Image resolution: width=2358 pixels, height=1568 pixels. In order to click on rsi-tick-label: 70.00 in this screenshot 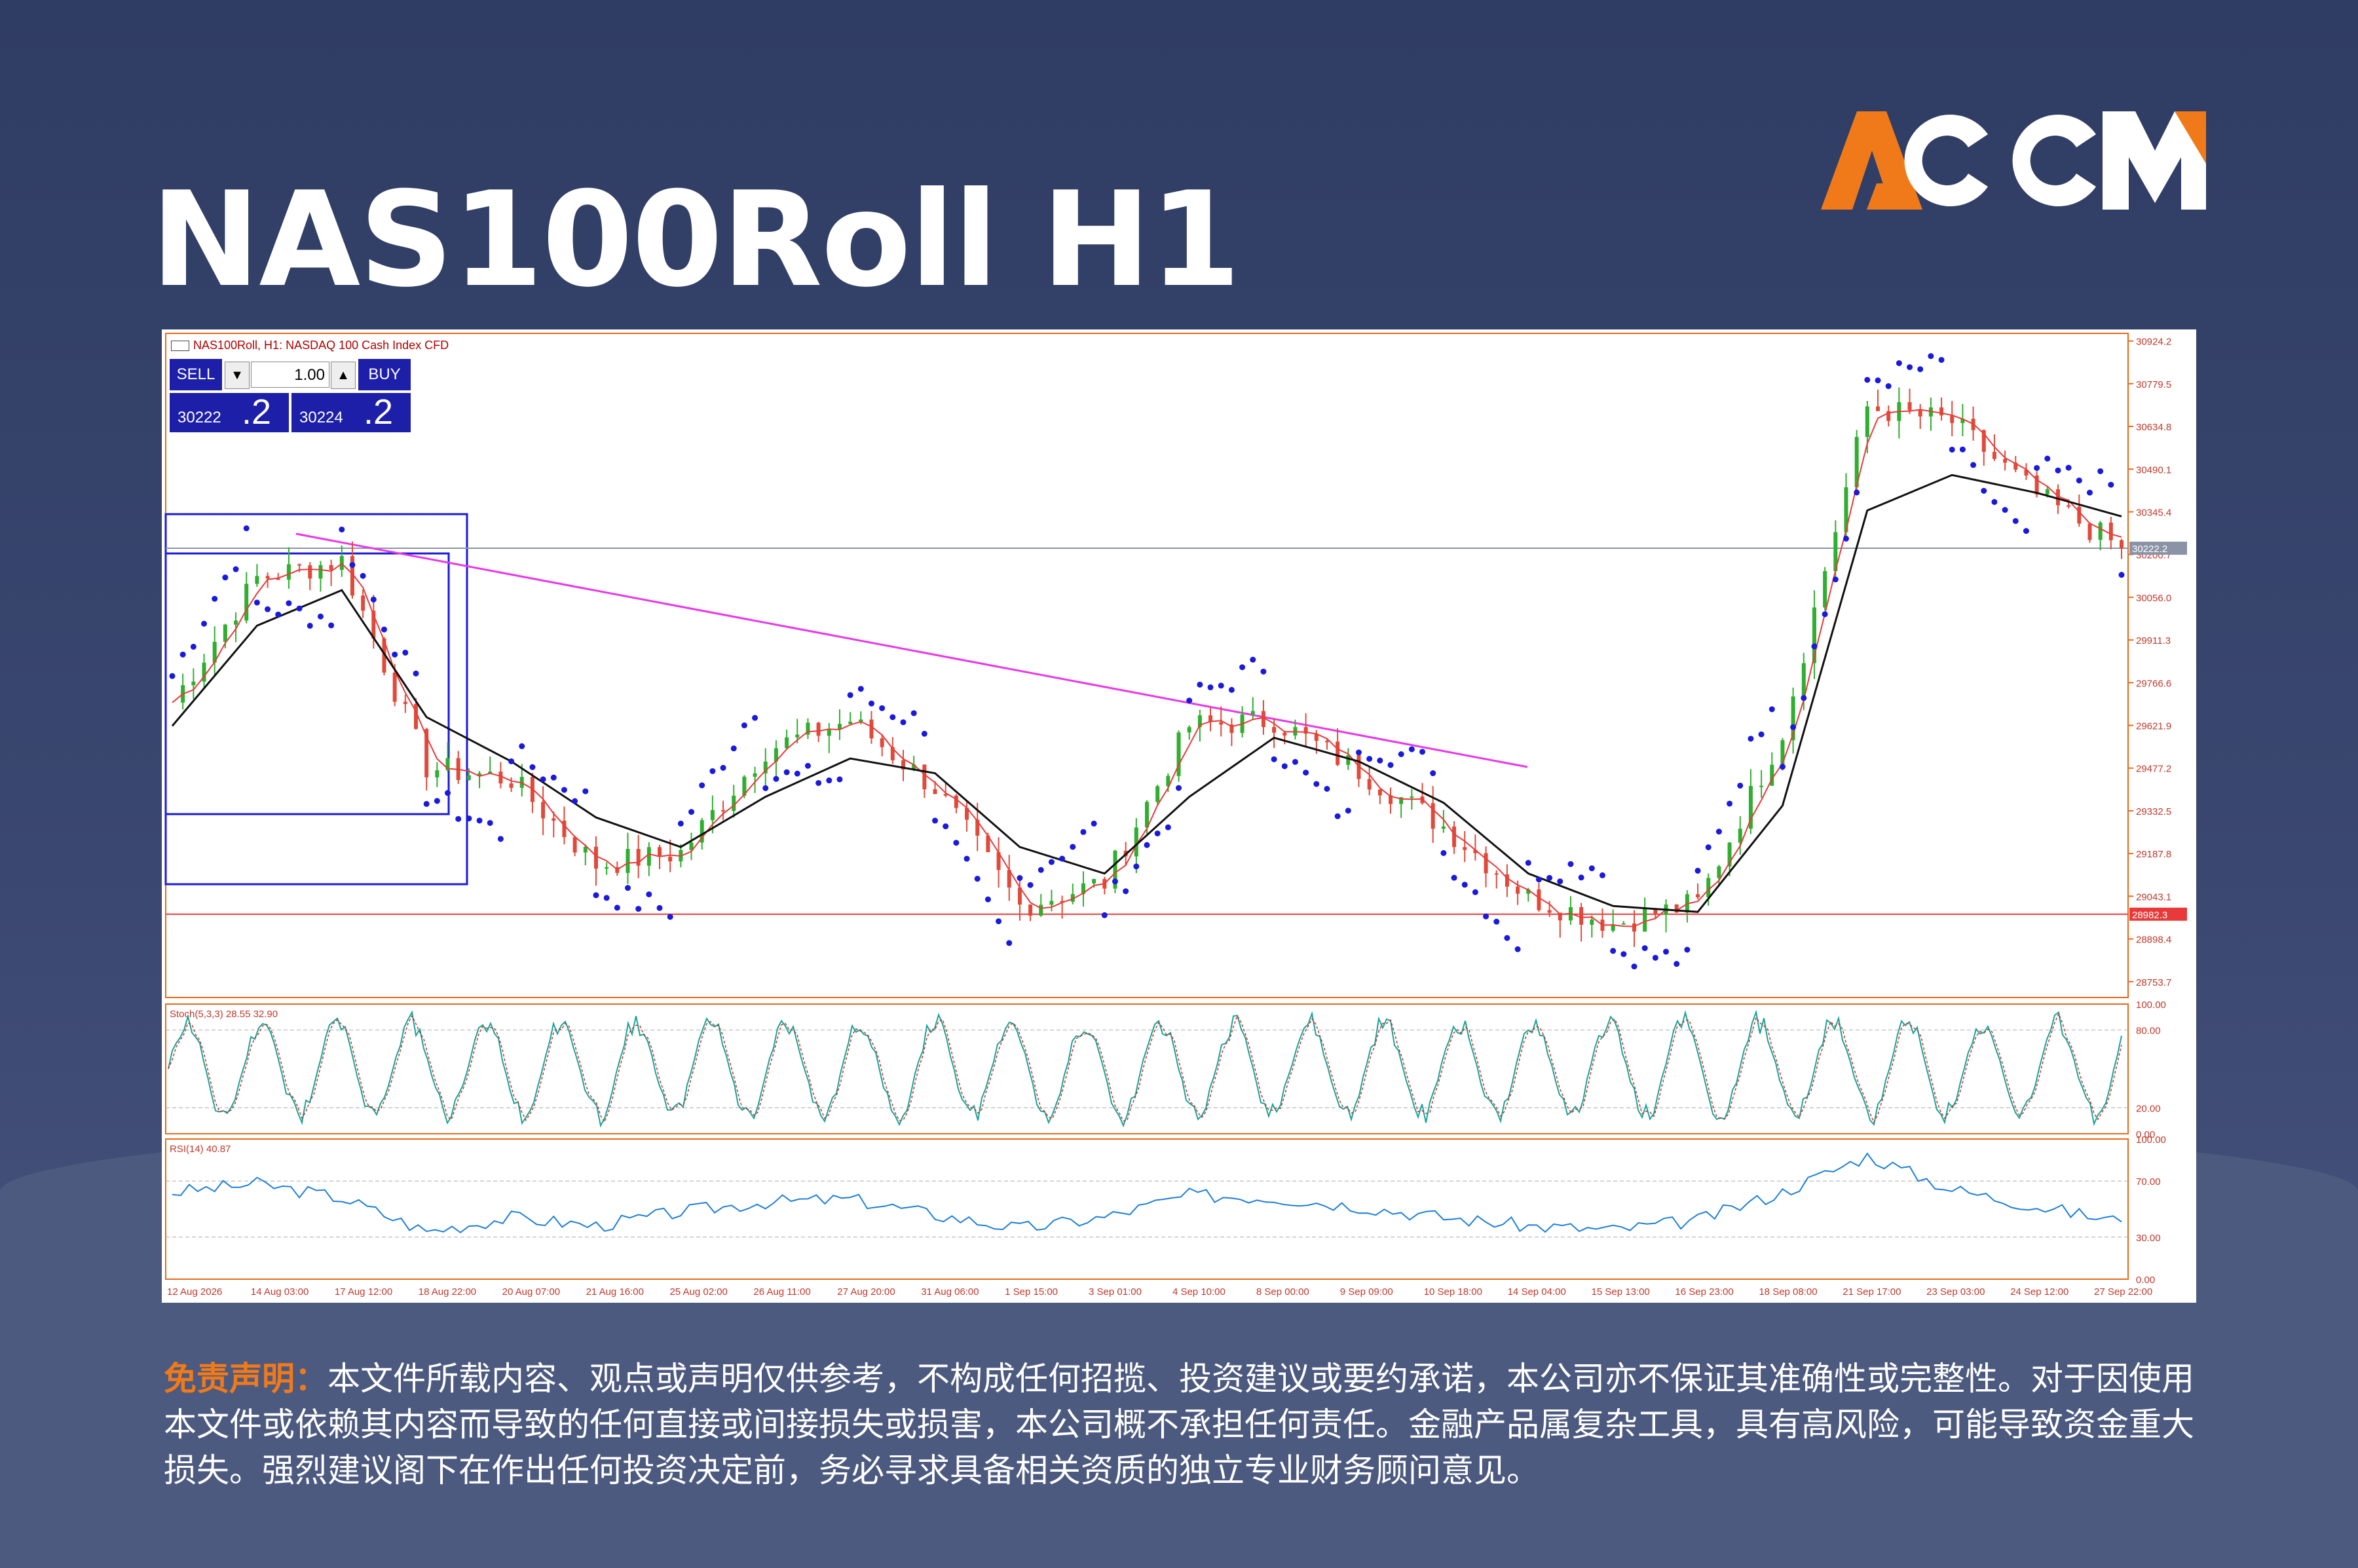, I will do `click(2148, 1181)`.